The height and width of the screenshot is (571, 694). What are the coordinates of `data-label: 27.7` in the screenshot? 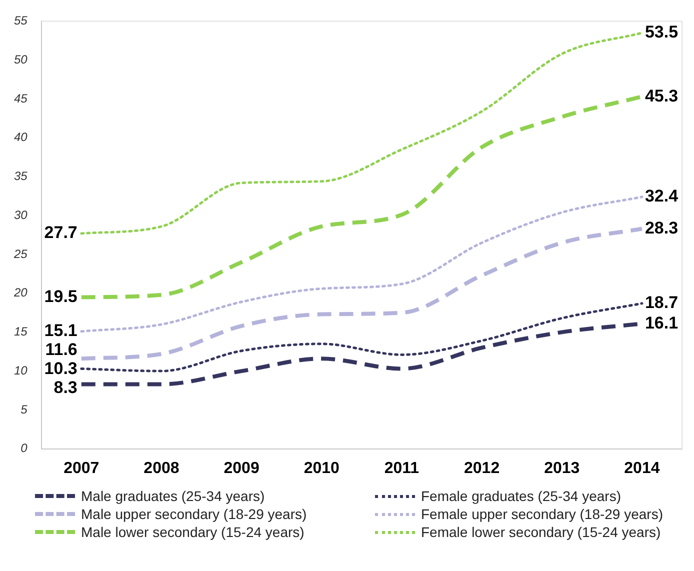 It's located at (61, 232).